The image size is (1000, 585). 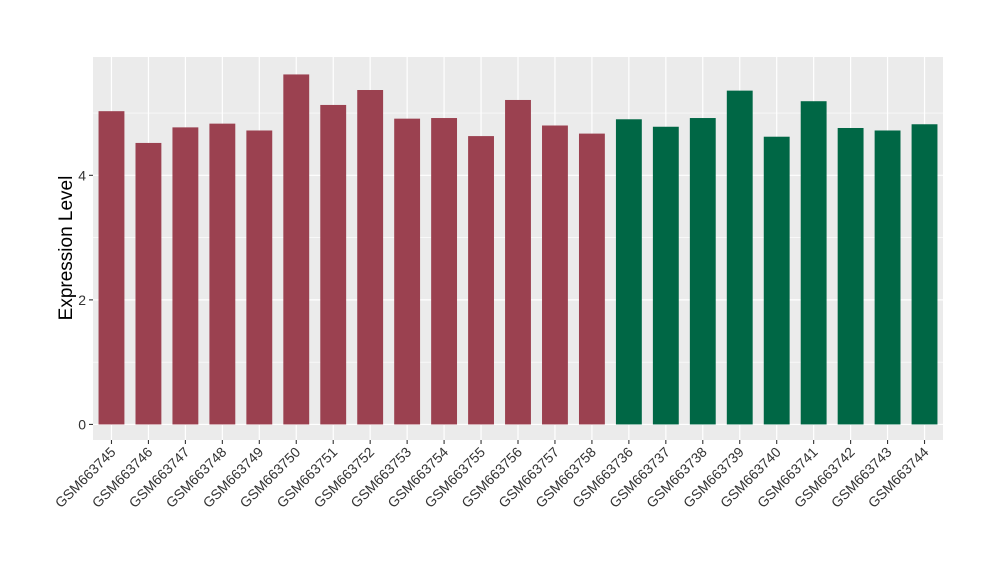 What do you see at coordinates (82, 300) in the screenshot?
I see `y-tick-label: 2` at bounding box center [82, 300].